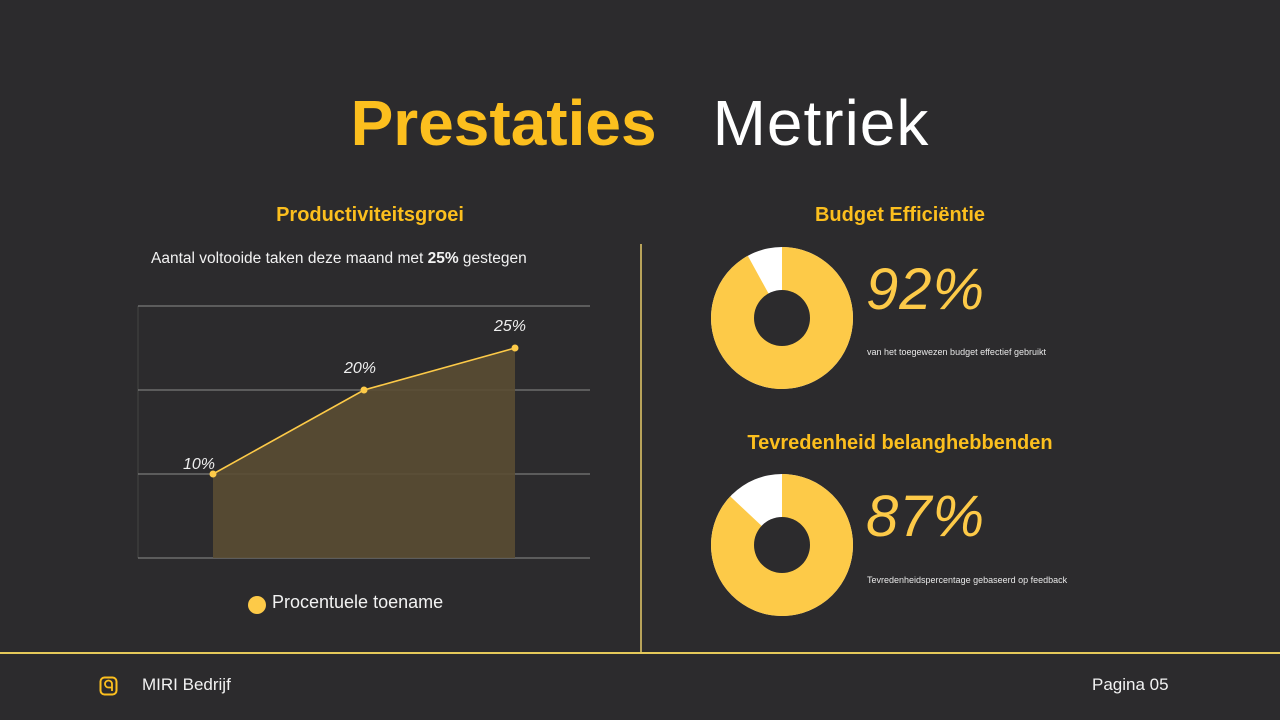 Image resolution: width=1280 pixels, height=720 pixels. Describe the element at coordinates (443, 258) in the screenshot. I see `highlight-value: 25%` at that location.